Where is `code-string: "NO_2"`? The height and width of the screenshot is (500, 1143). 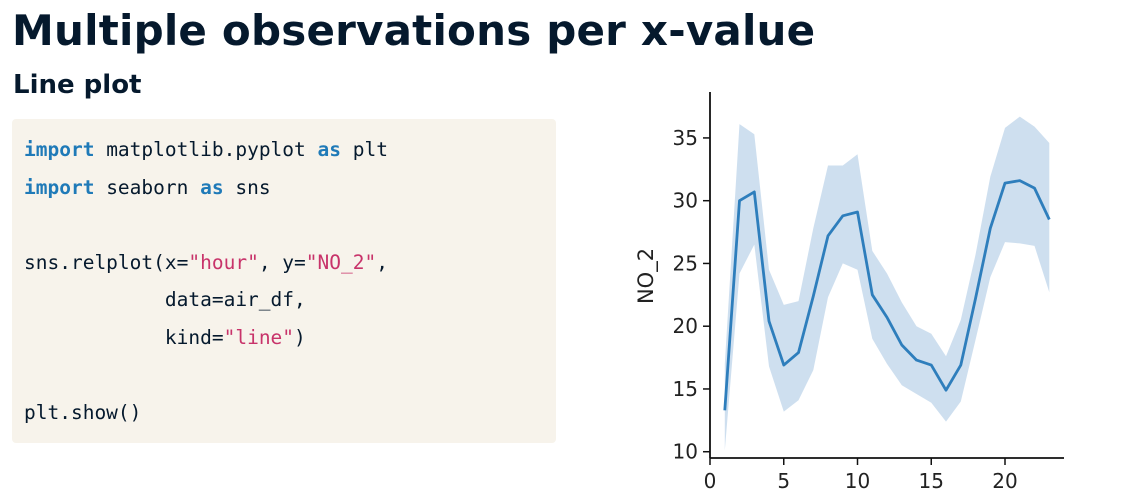
code-string: "NO_2" is located at coordinates (341, 262).